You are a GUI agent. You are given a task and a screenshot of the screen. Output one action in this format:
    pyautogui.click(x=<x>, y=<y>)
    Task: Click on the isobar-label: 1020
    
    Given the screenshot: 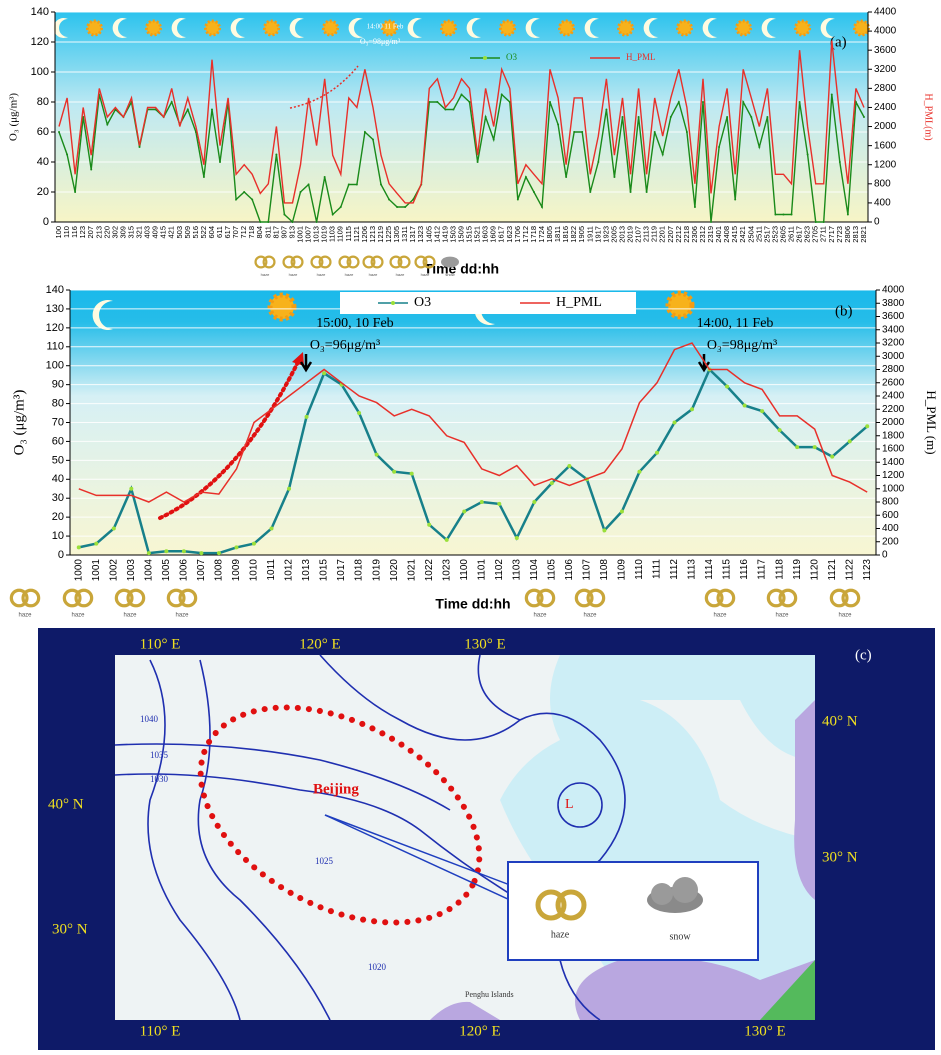 What is the action you would take?
    pyautogui.click(x=377, y=967)
    